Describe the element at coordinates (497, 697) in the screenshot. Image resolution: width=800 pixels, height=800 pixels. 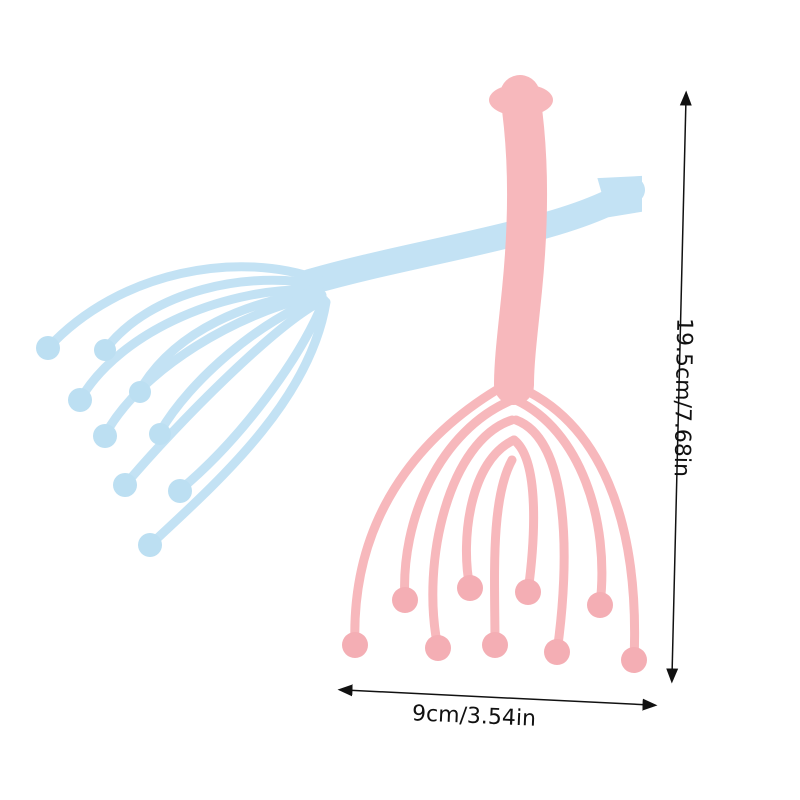
I see `width-dimension-arrow` at that location.